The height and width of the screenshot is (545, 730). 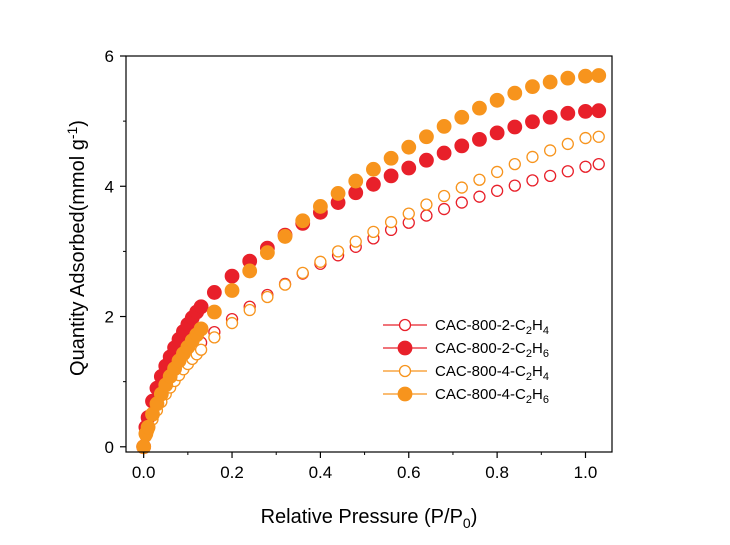 I want to click on x-axis-title: Relative Pressure (P/P0), so click(x=369, y=518).